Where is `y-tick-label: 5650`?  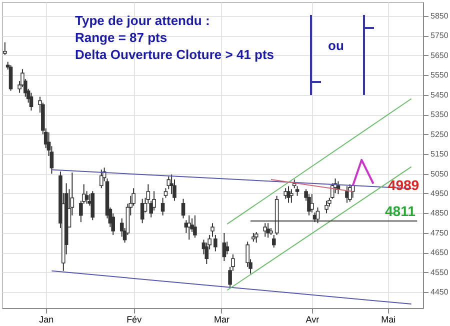
y-tick-label: 5650 is located at coordinates (439, 55).